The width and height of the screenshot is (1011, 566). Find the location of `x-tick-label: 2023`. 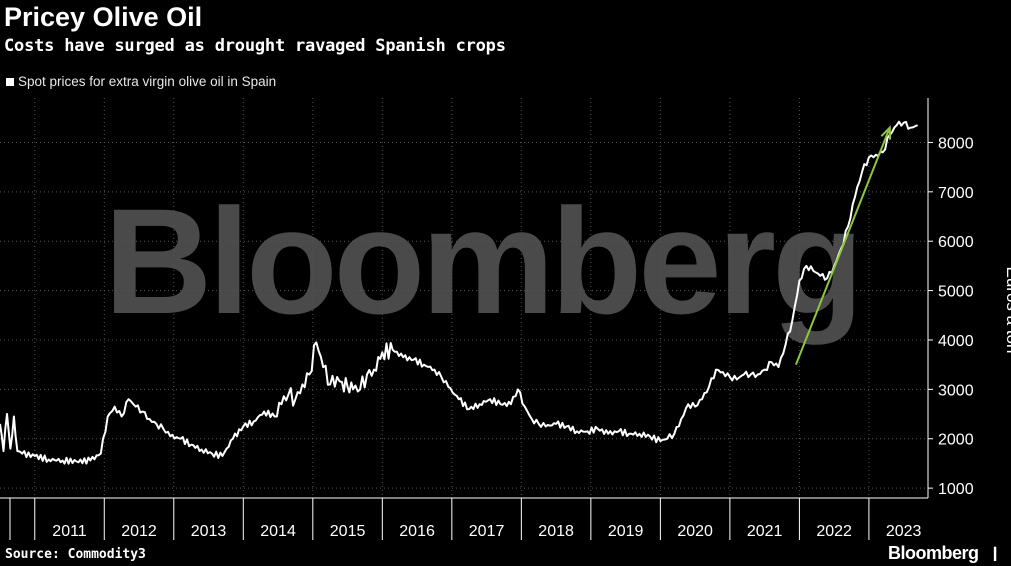

x-tick-label: 2023 is located at coordinates (904, 531).